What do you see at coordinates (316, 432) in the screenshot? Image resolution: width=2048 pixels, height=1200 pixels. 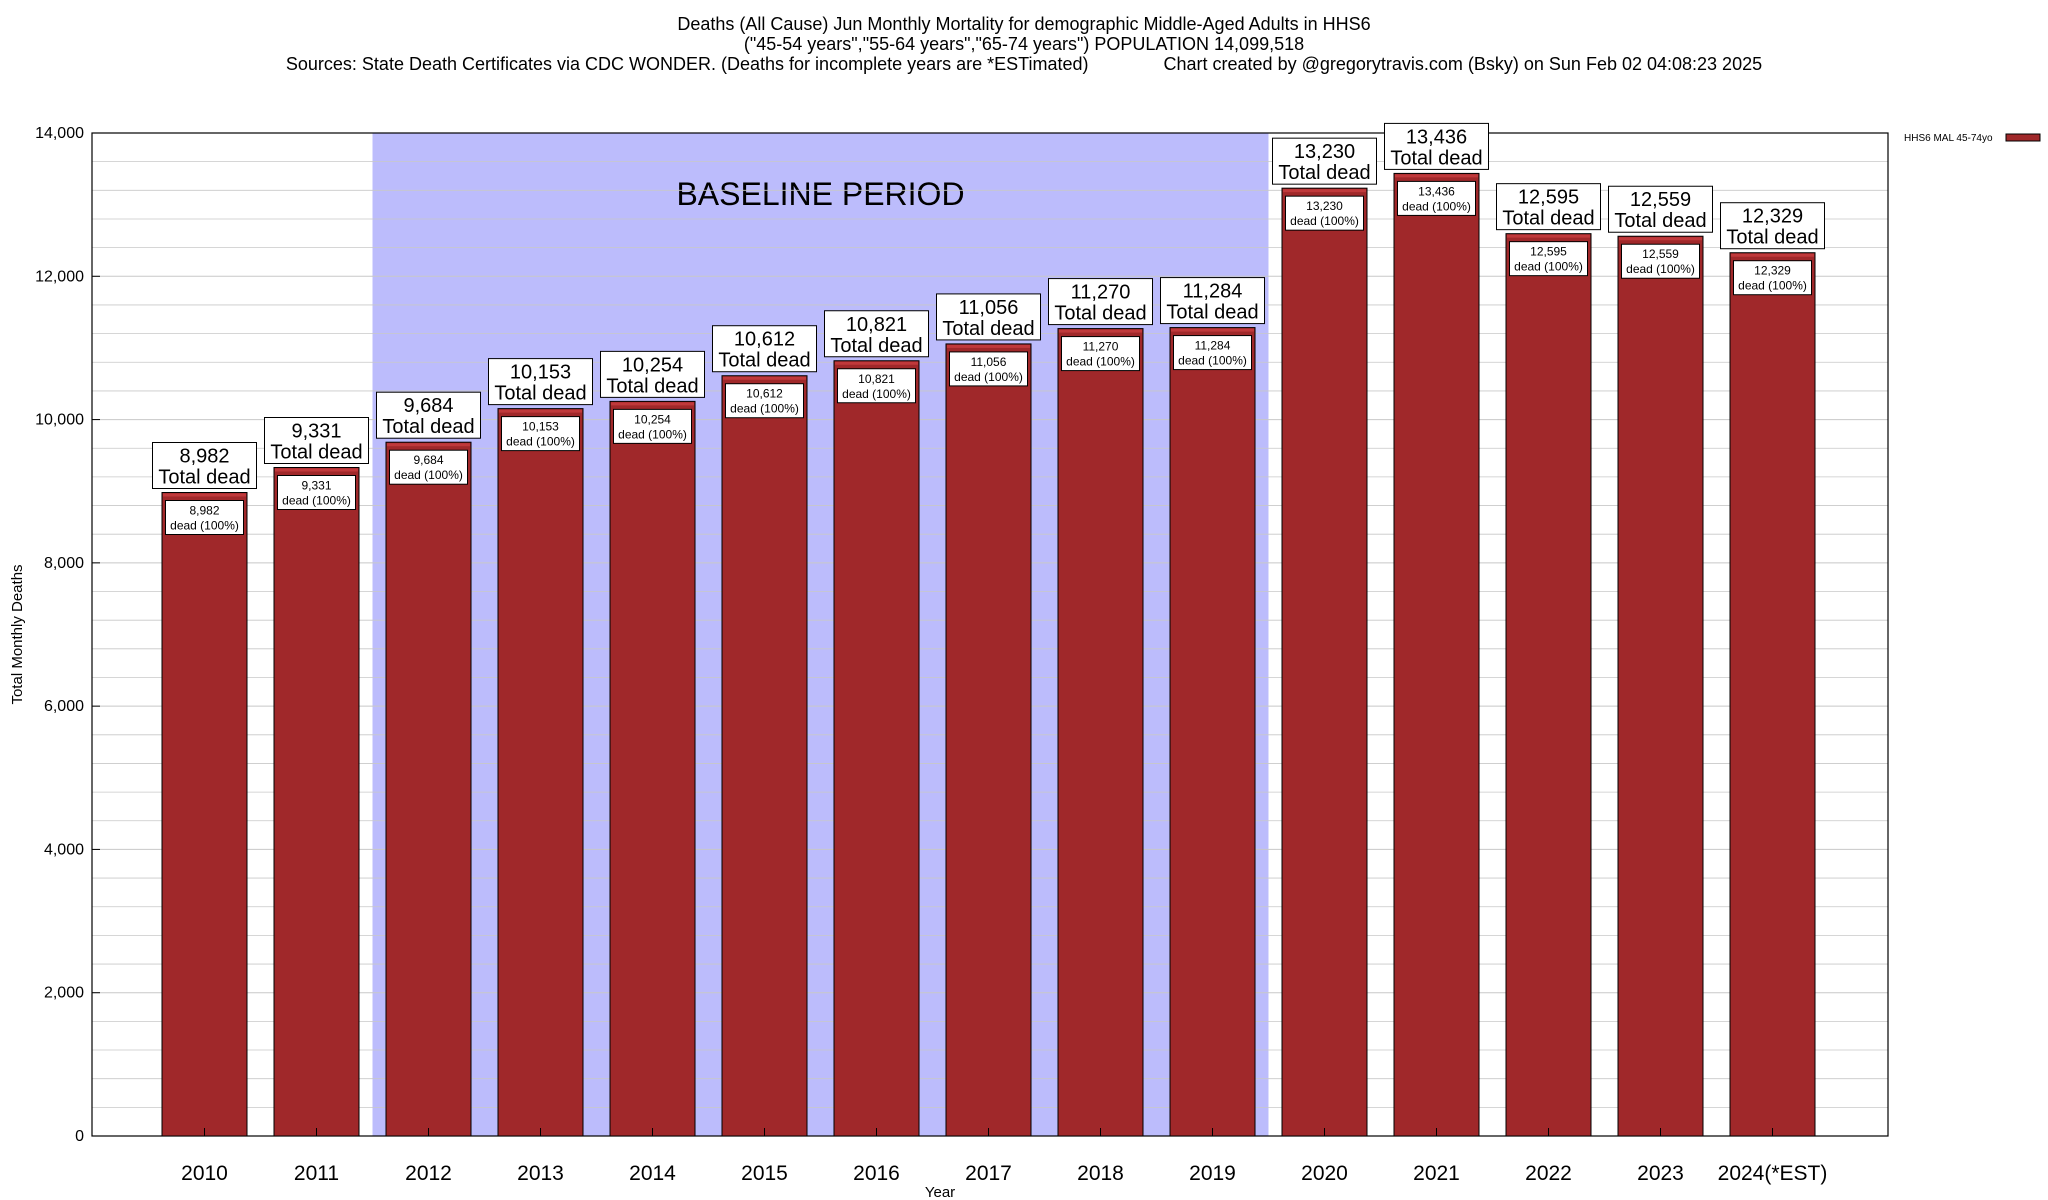 I see `top-label-value: 9,331` at bounding box center [316, 432].